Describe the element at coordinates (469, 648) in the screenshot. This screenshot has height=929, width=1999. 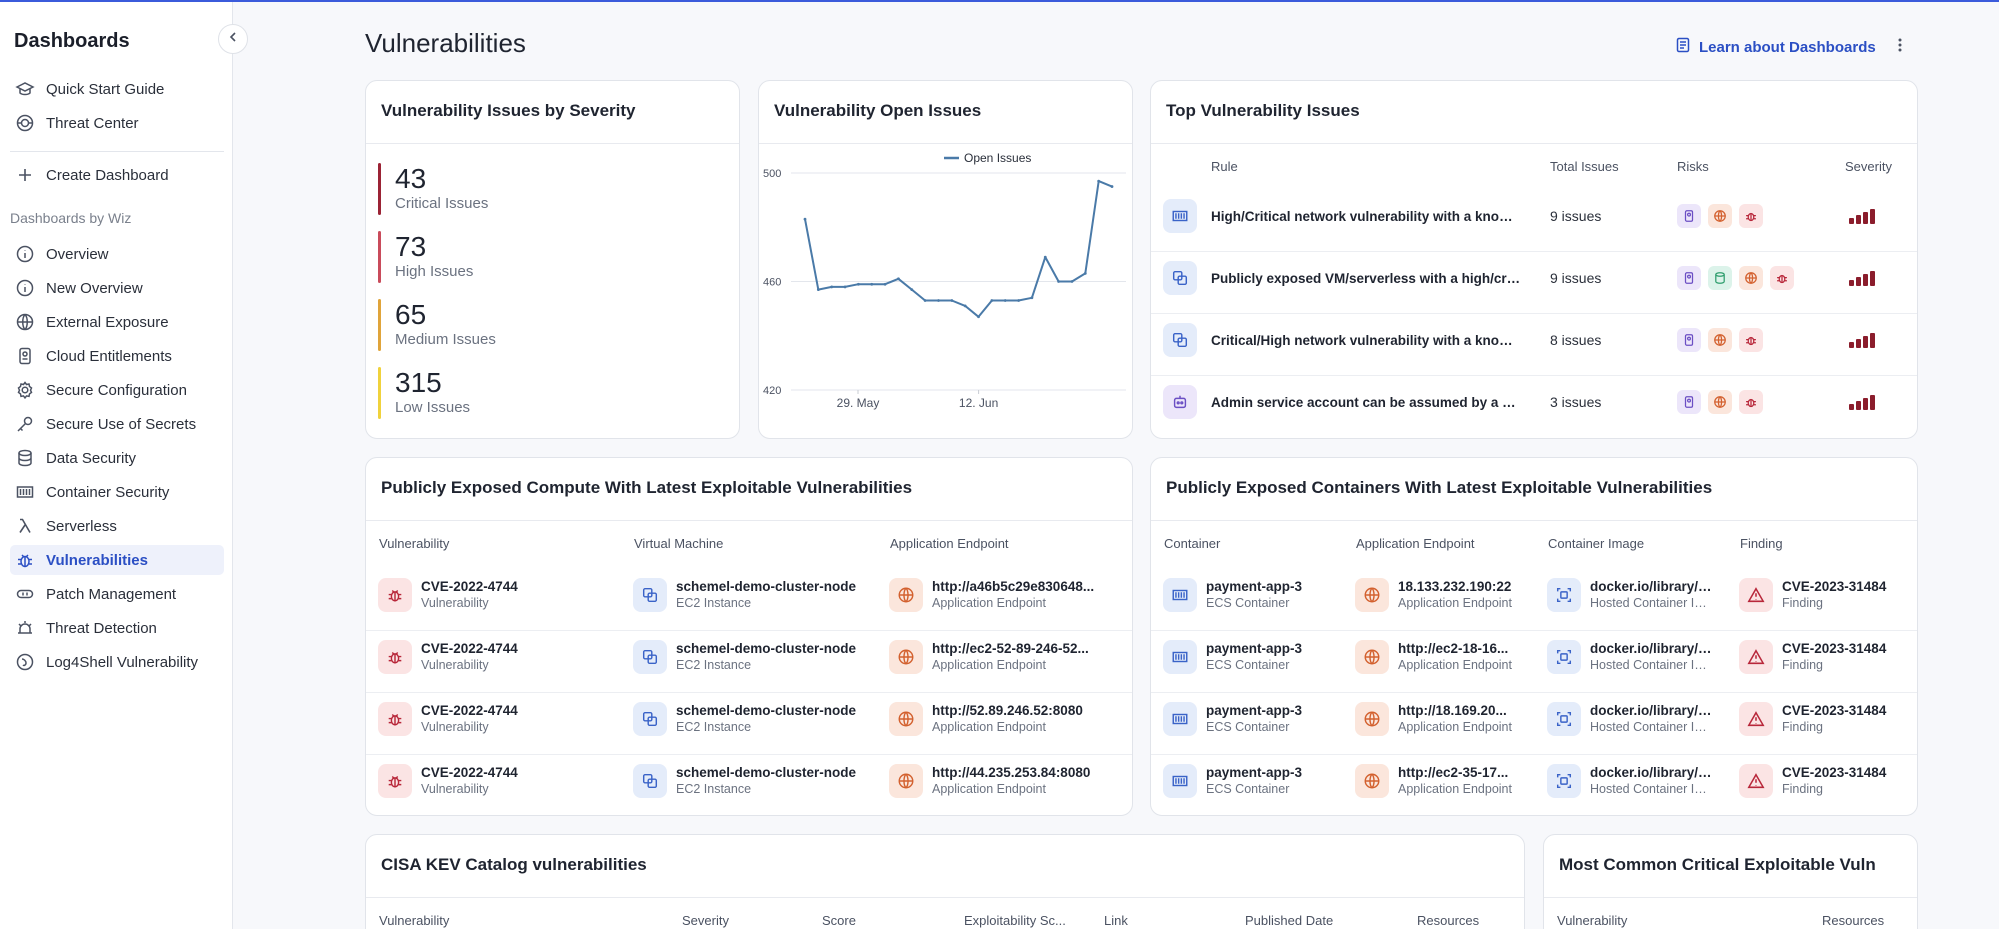
I see `cell-main-text: CVE-2022-4744` at that location.